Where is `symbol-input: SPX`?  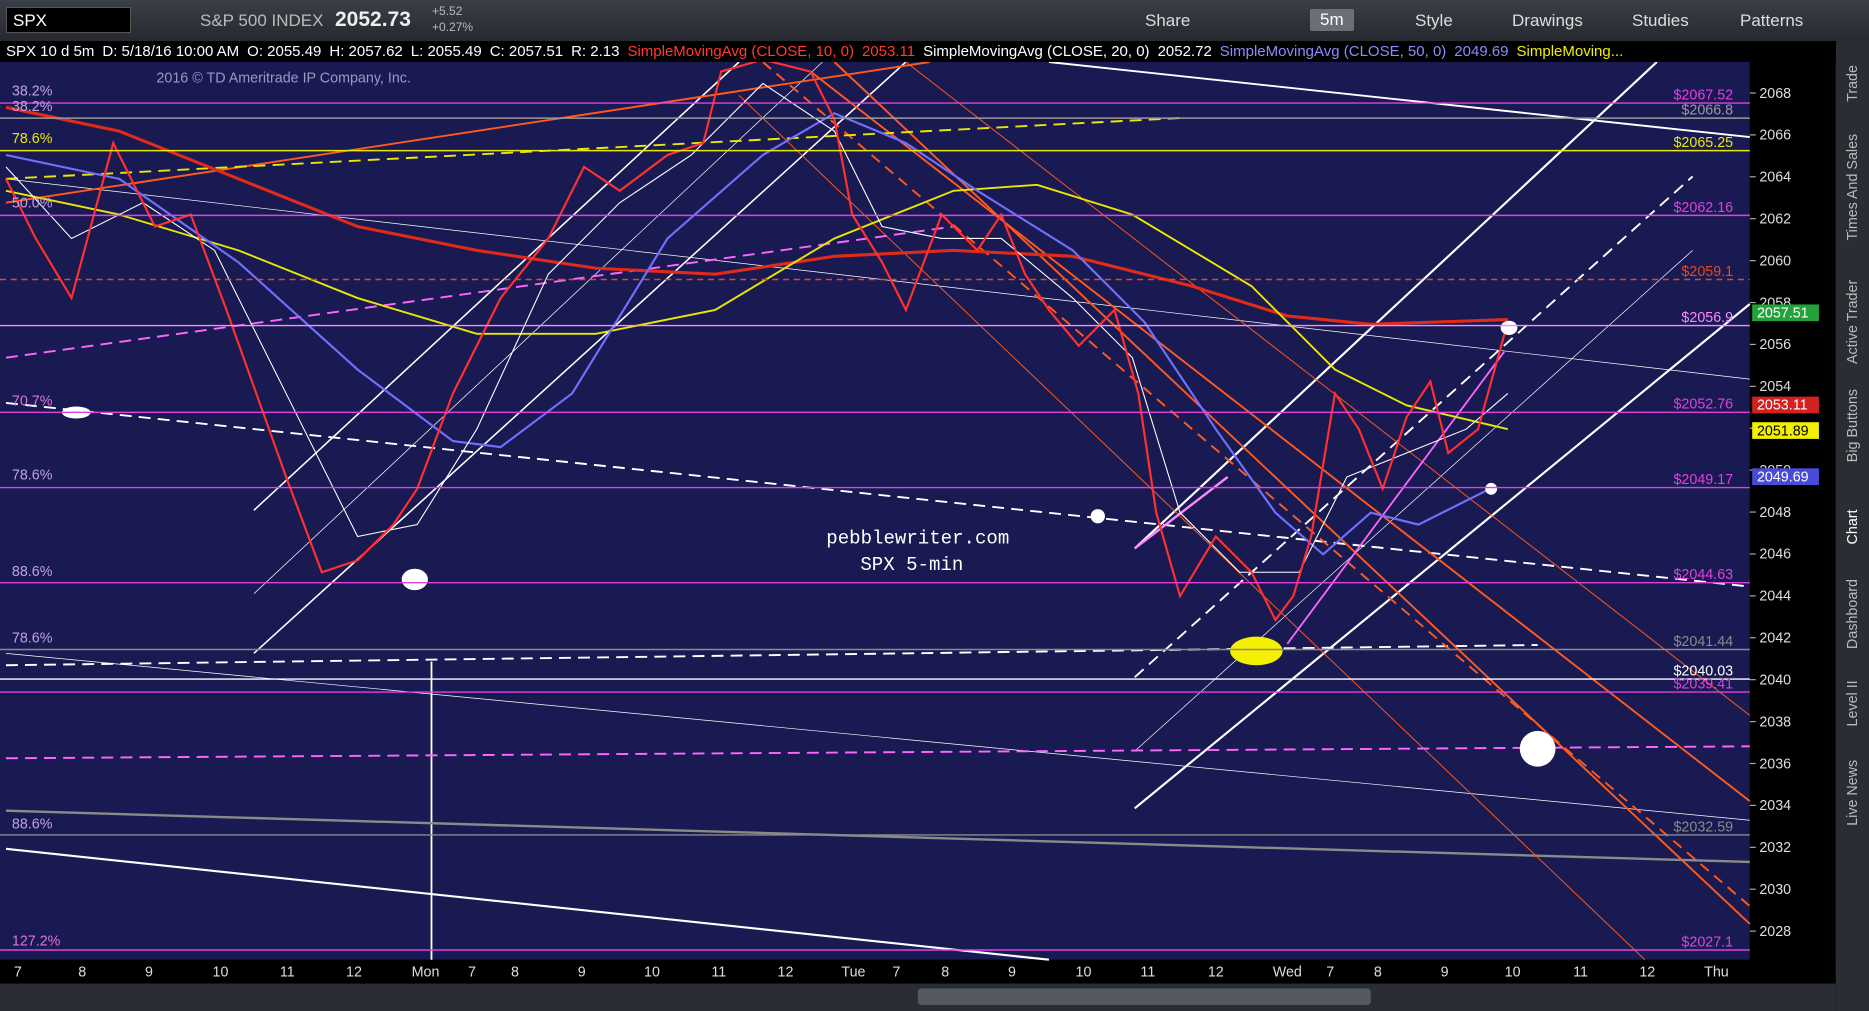 symbol-input: SPX is located at coordinates (68, 20).